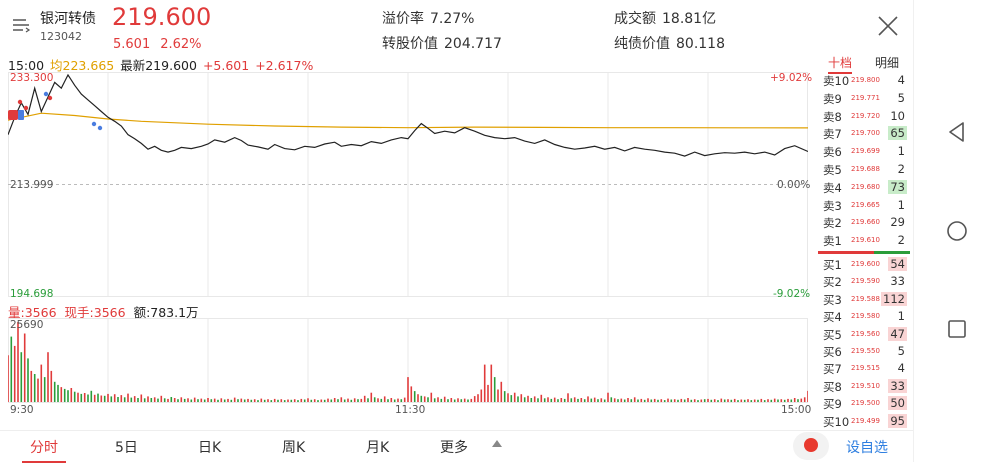  I want to click on level-price: 219.550, so click(865, 351).